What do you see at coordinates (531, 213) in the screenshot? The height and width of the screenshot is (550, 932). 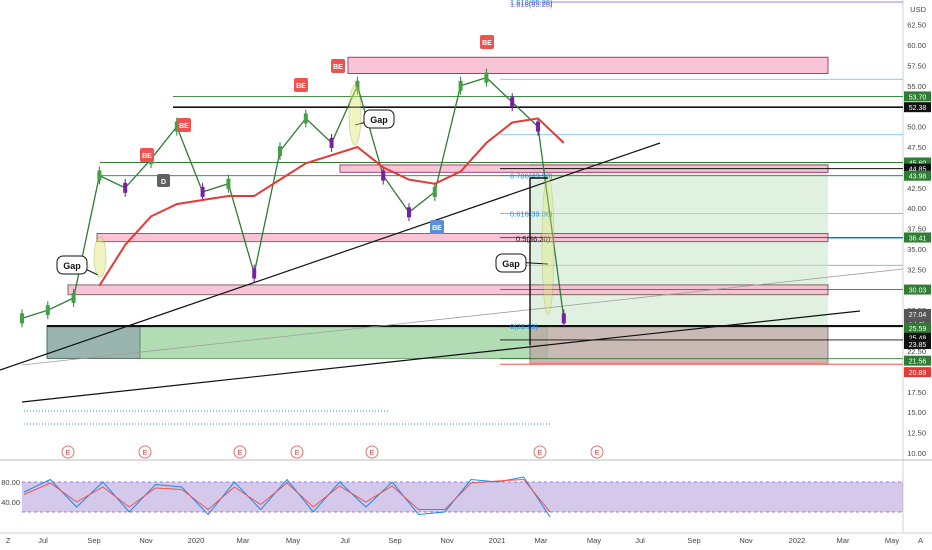 I see `fib-label: 0.618(39.36)` at bounding box center [531, 213].